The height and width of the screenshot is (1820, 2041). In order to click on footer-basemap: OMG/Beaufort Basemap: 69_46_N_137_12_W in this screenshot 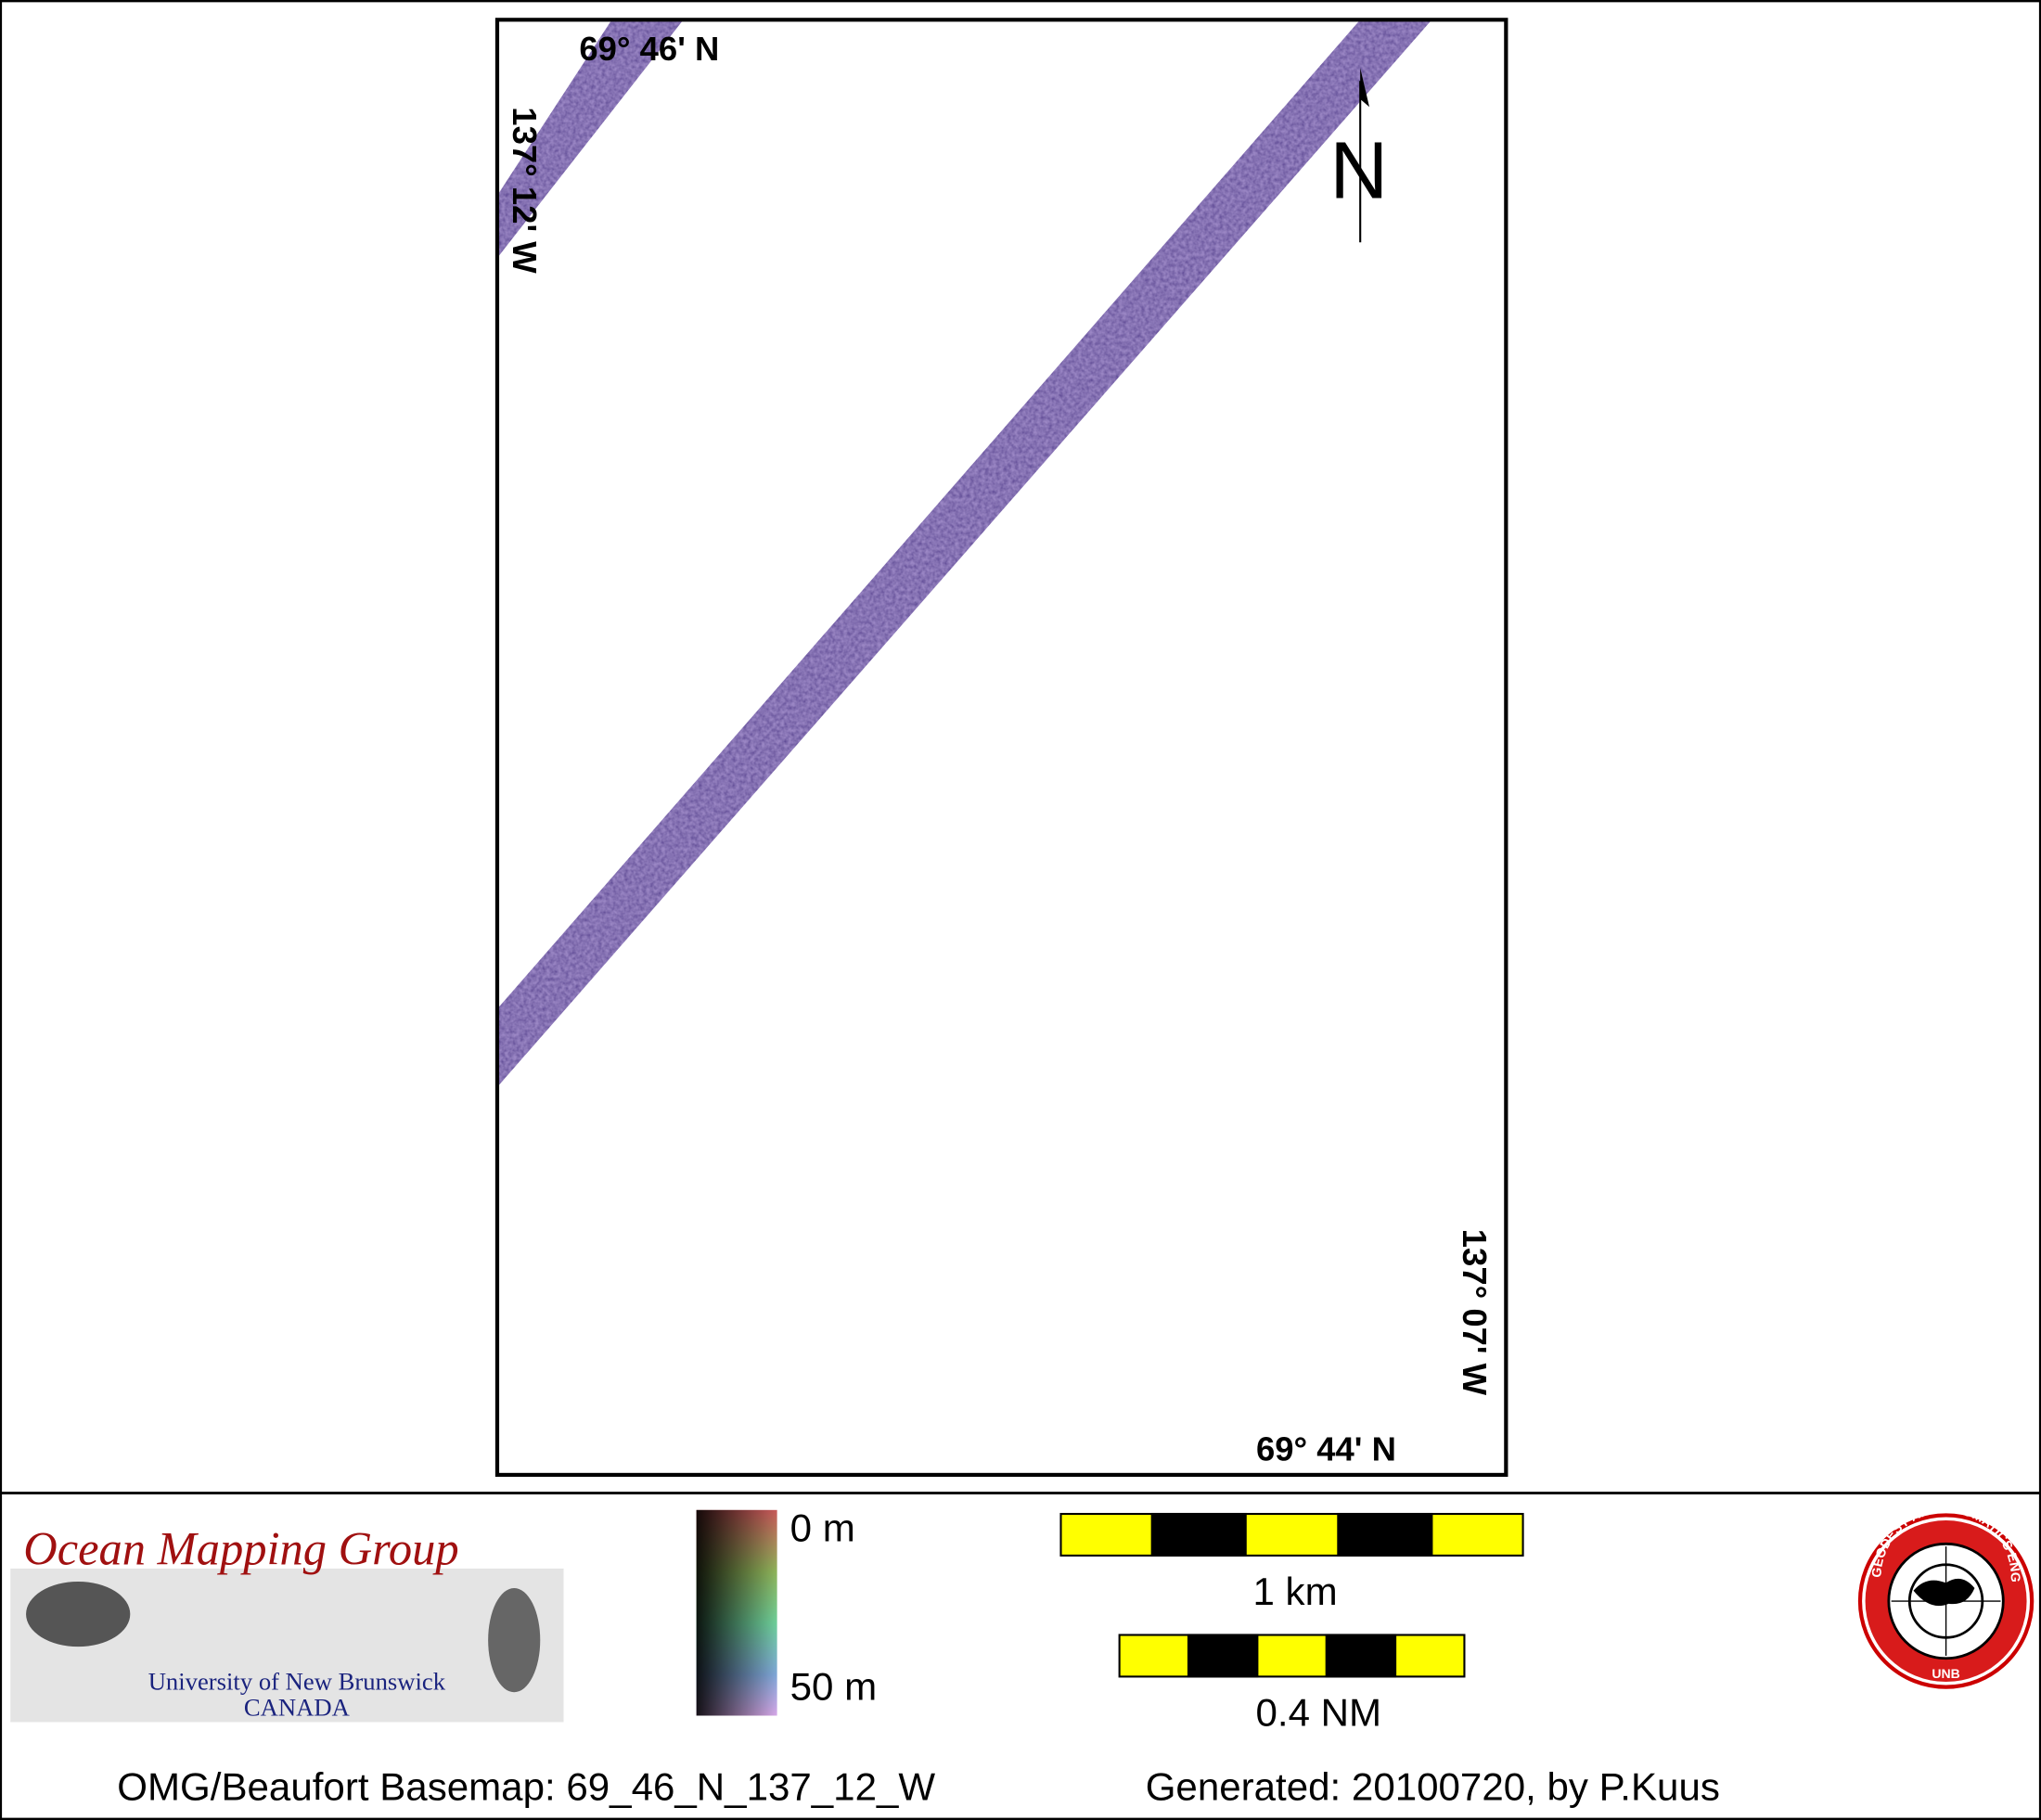, I will do `click(526, 1787)`.